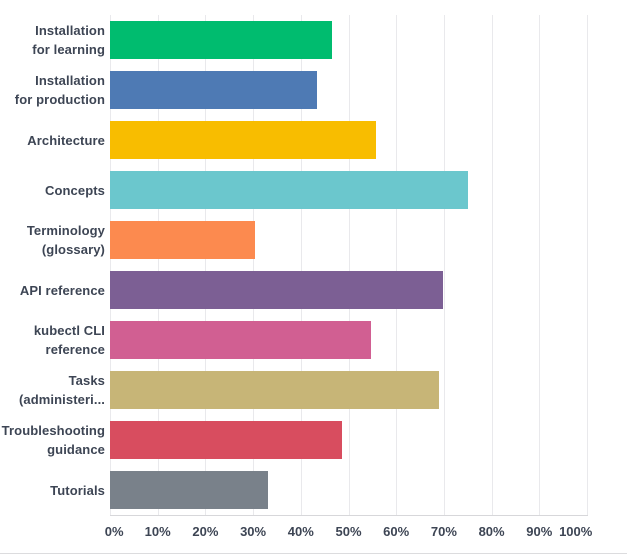  What do you see at coordinates (214, 90) in the screenshot?
I see `bar-installation-for-production` at bounding box center [214, 90].